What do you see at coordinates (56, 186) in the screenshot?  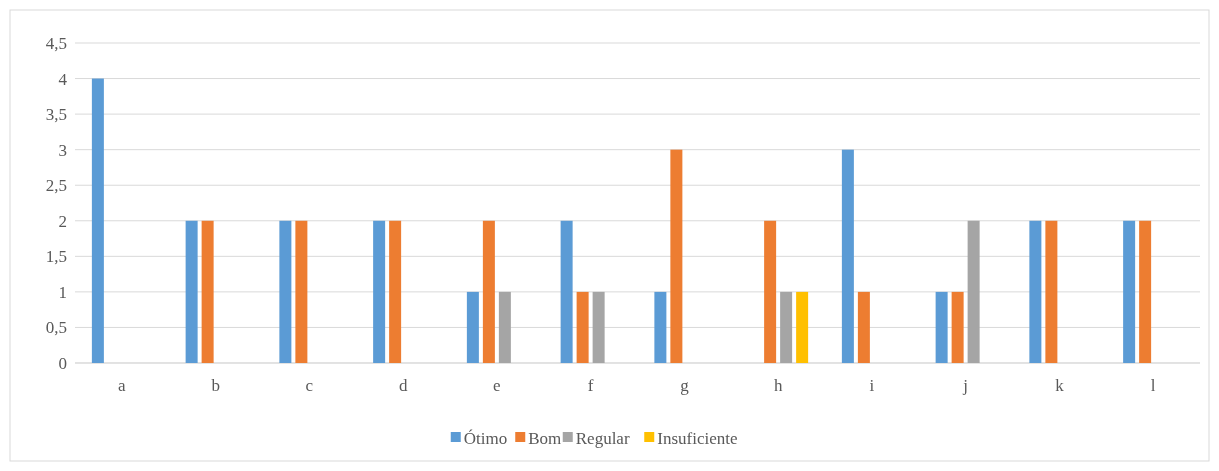 I see `y-tick-label: 2,5` at bounding box center [56, 186].